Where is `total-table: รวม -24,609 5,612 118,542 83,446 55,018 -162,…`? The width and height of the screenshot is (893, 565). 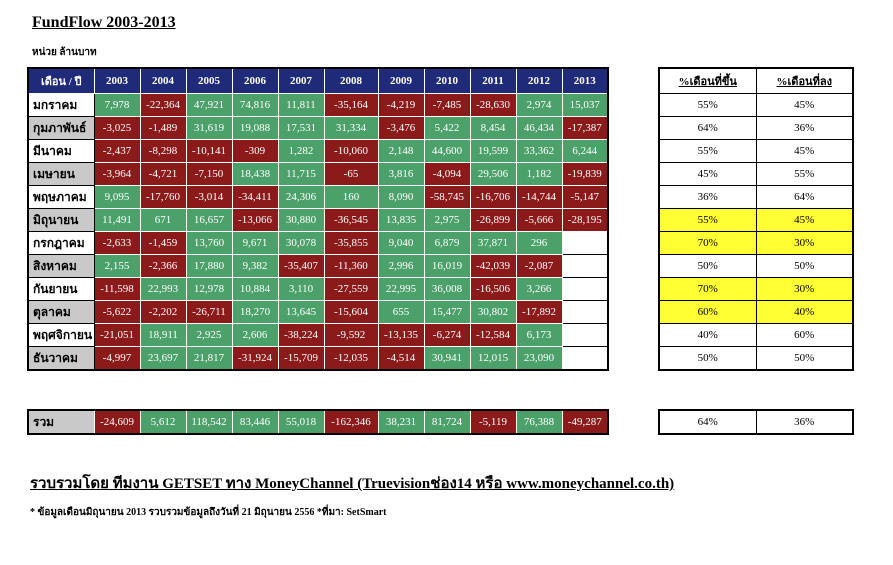
total-table: รวม -24,609 5,612 118,542 83,446 55,018 -162,… is located at coordinates (318, 422).